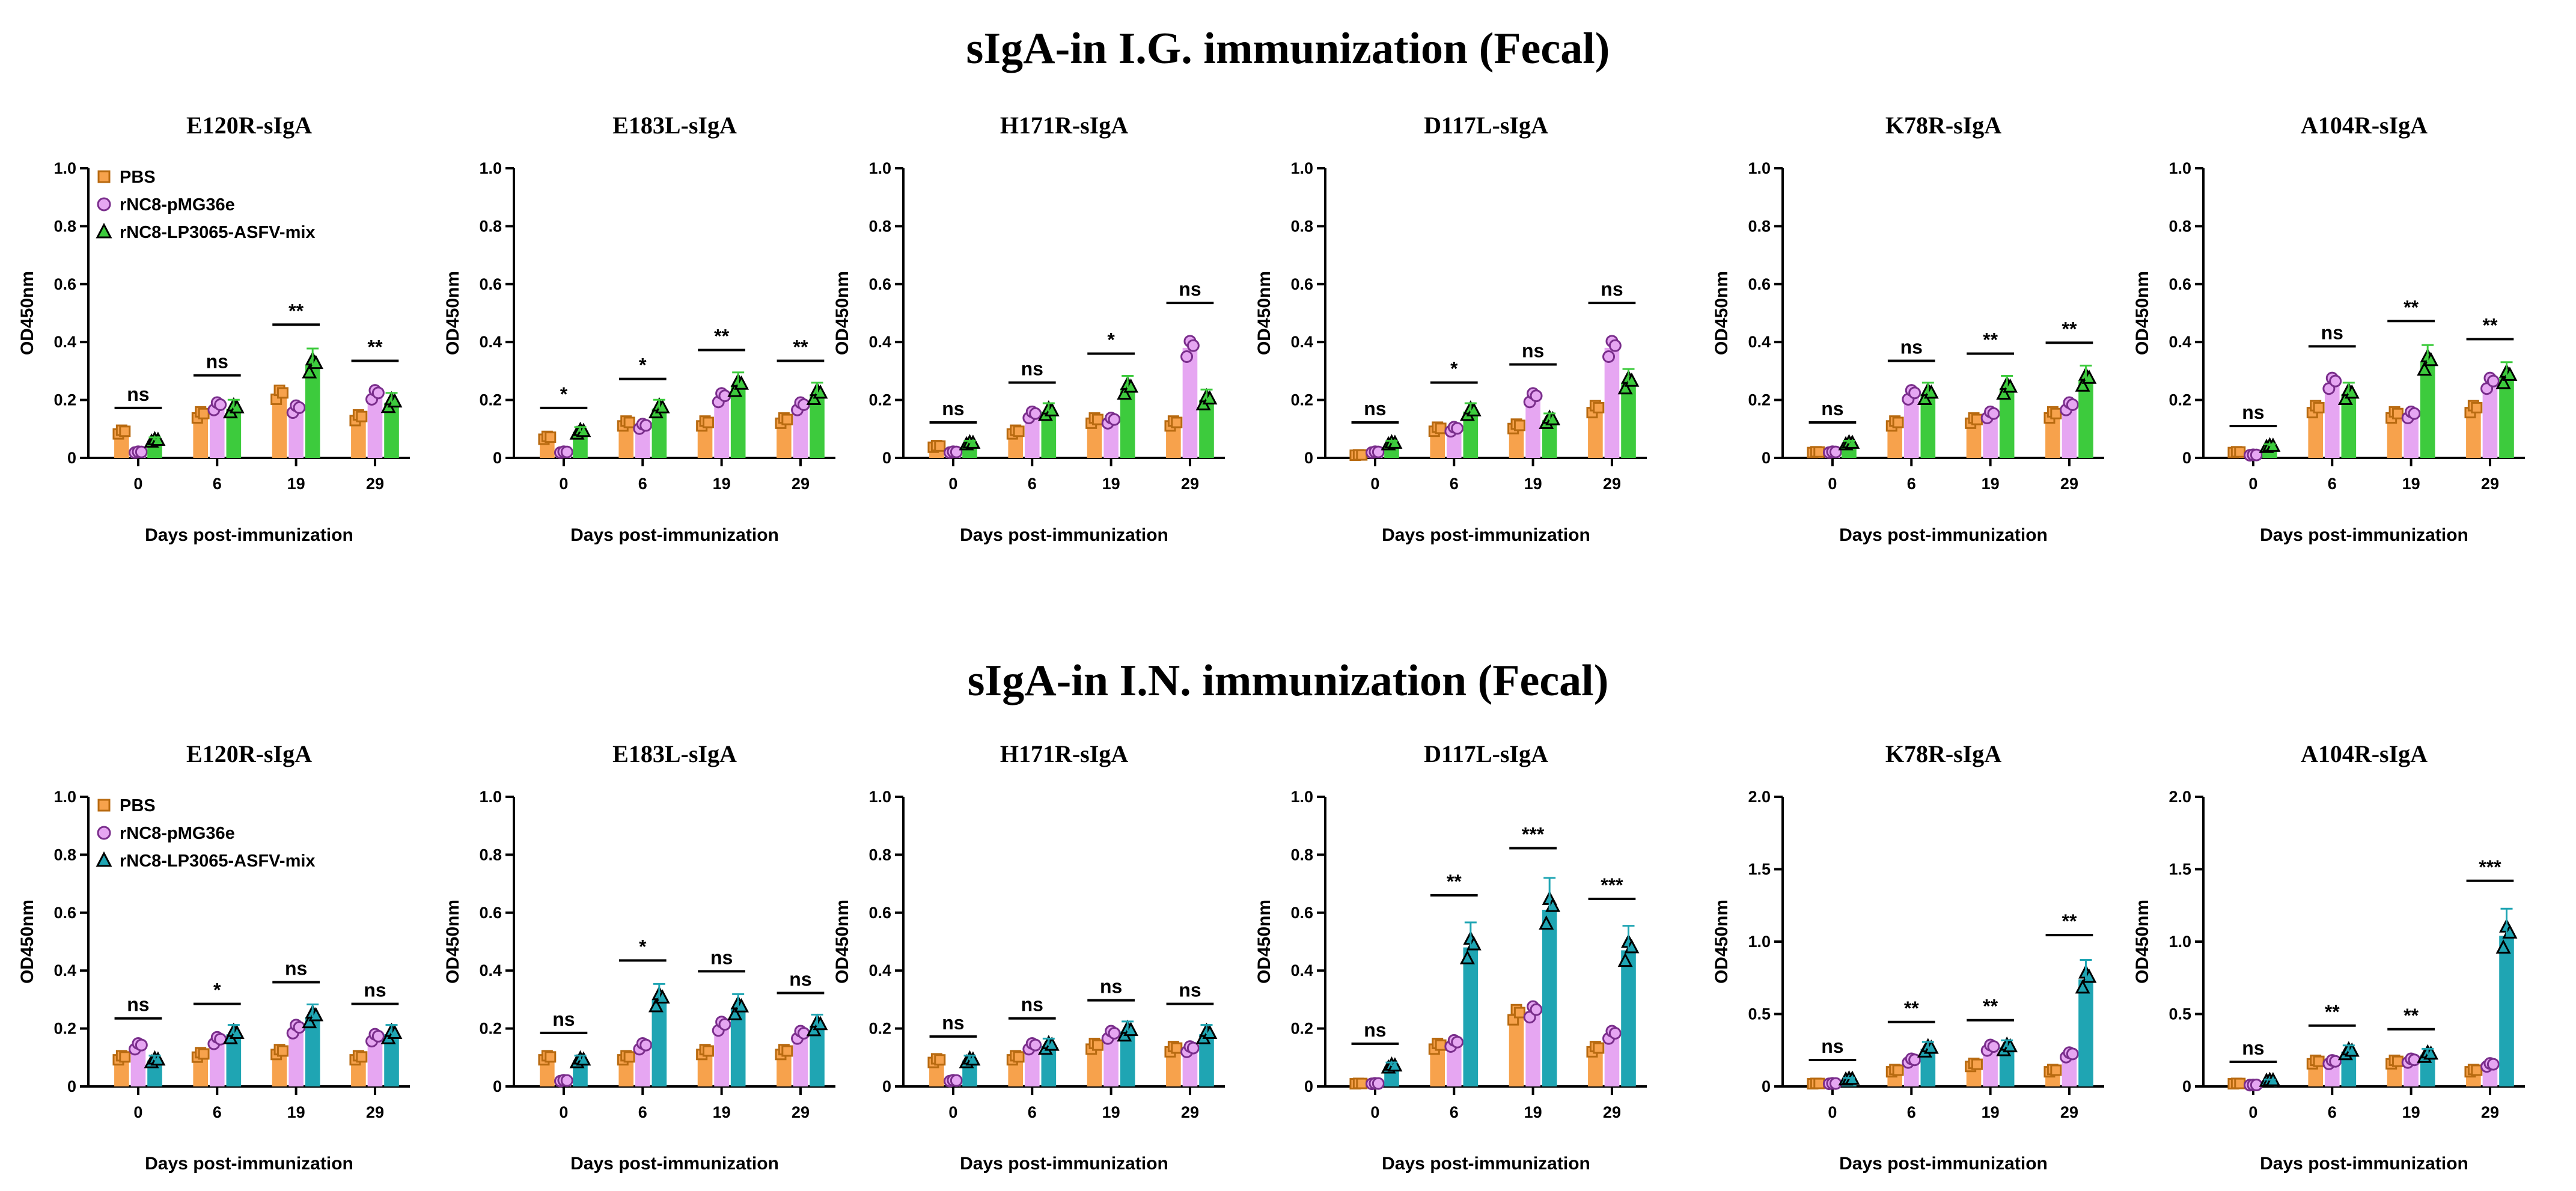 Image resolution: width=2576 pixels, height=1191 pixels. What do you see at coordinates (218, 861) in the screenshot?
I see `legend-label: rNC8-LP3065-ASFV-mix` at bounding box center [218, 861].